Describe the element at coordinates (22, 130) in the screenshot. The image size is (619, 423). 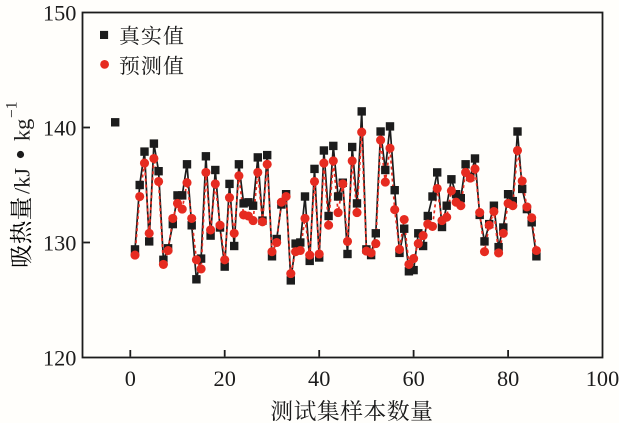
I see `svg-text: kg` at that location.